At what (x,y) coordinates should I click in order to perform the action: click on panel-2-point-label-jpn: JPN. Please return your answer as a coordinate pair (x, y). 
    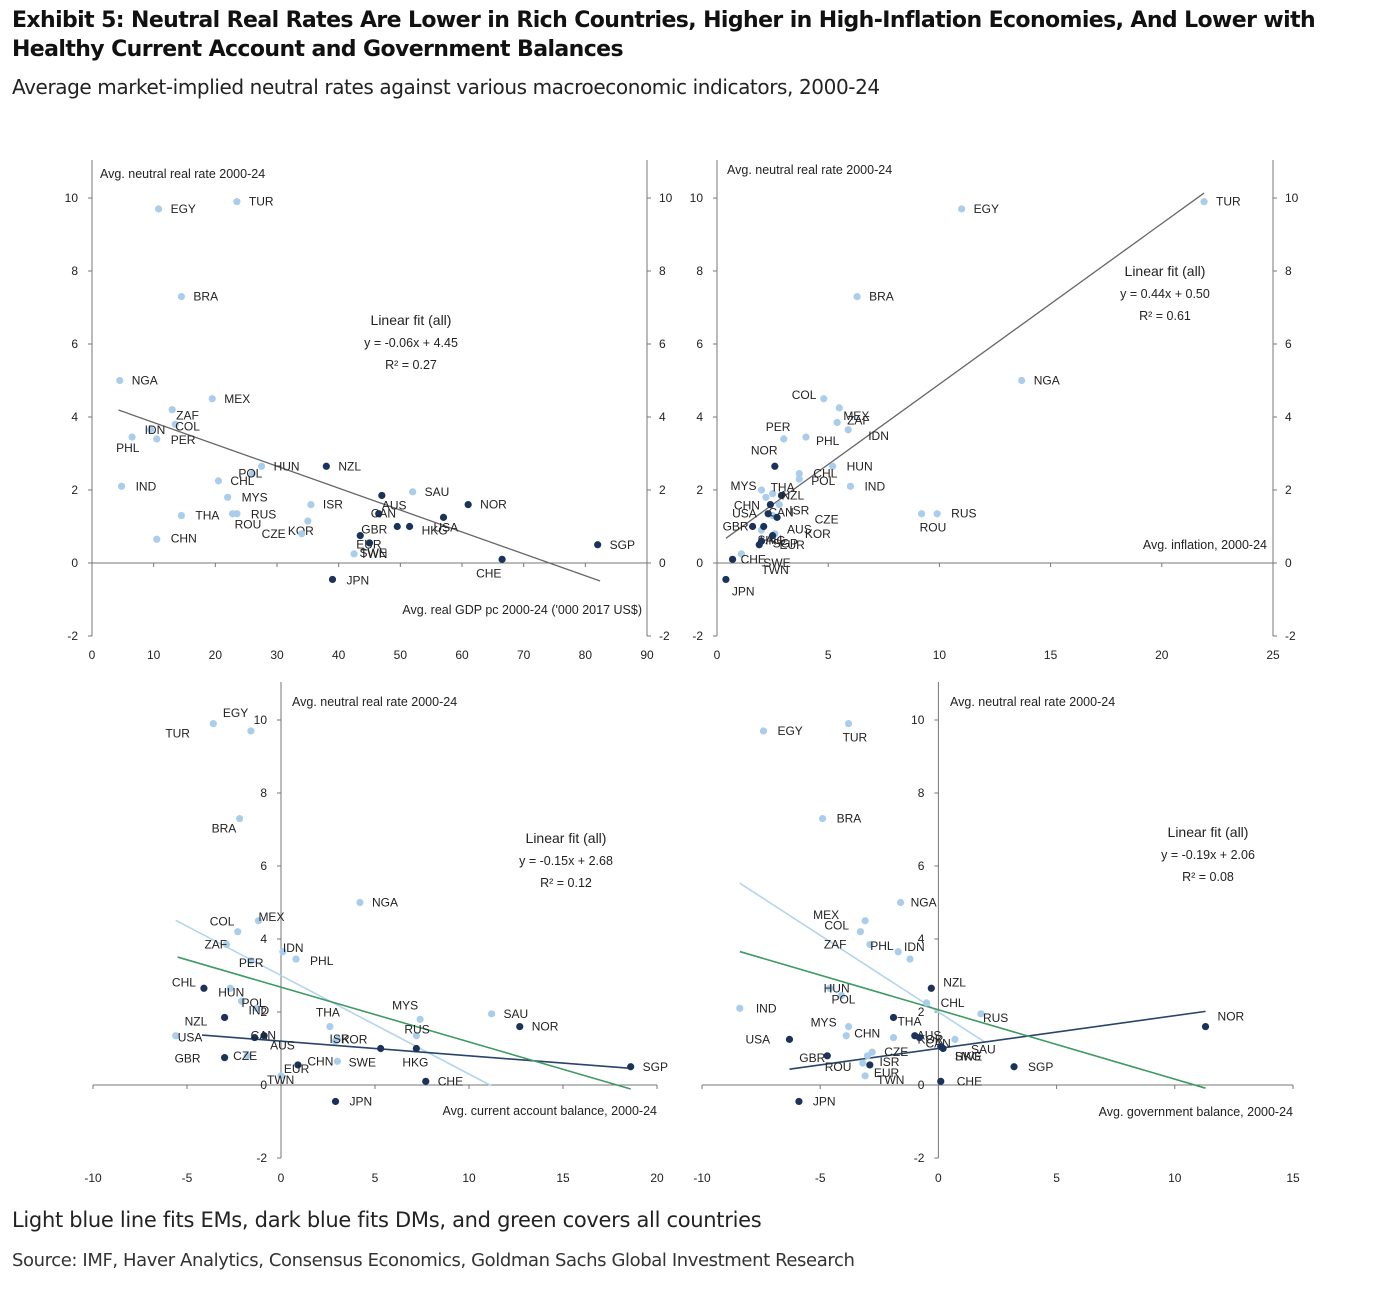
    Looking at the image, I should click on (743, 591).